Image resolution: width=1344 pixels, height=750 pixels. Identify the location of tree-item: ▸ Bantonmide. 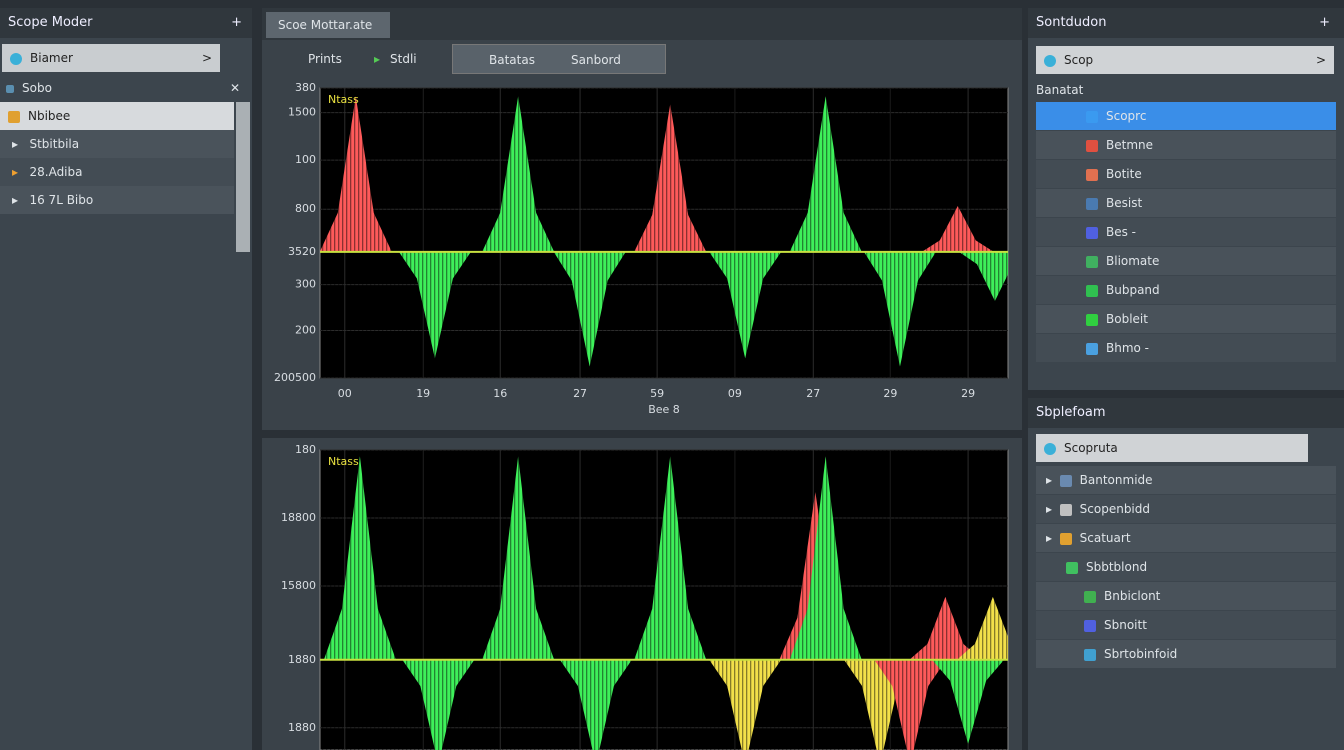
(1186, 480).